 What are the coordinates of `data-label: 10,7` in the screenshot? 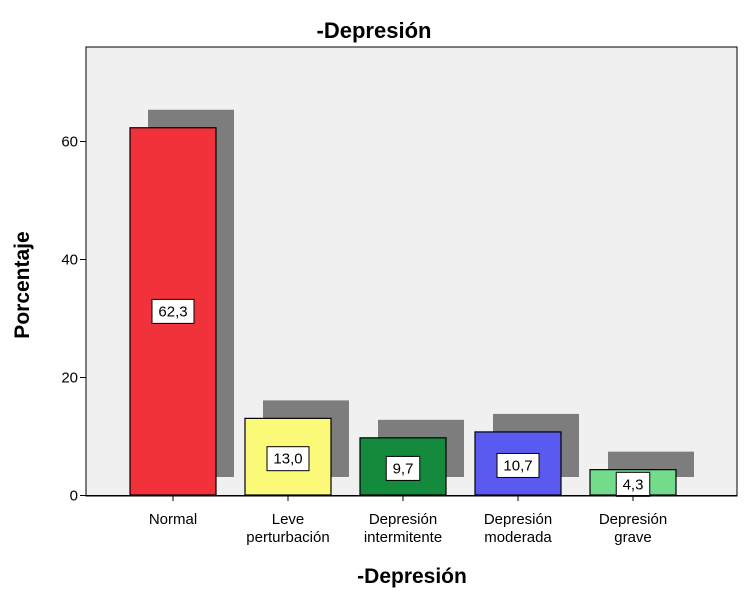 It's located at (517, 465).